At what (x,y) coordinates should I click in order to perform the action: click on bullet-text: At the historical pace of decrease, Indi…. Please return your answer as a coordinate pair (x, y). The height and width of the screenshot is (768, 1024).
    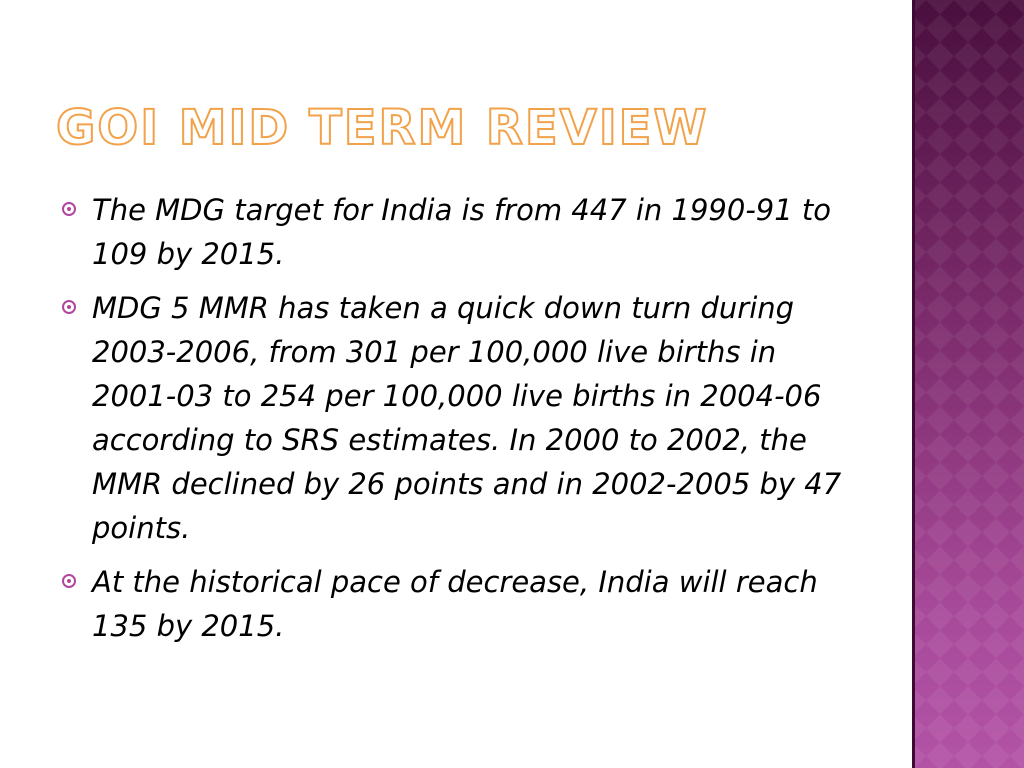
    Looking at the image, I should click on (455, 604).